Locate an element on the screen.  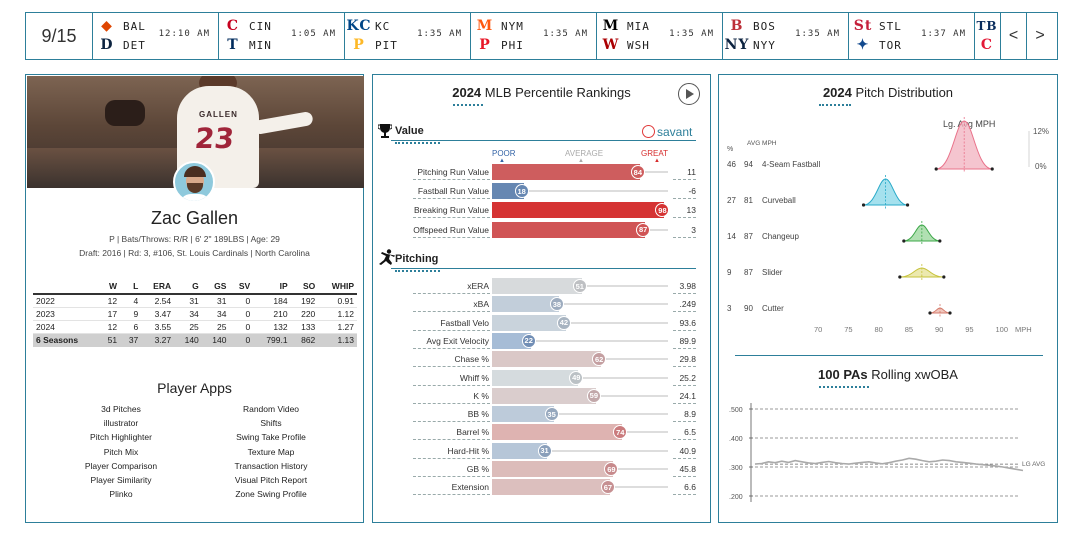
y-tick-label: .200 is located at coordinates (736, 497).